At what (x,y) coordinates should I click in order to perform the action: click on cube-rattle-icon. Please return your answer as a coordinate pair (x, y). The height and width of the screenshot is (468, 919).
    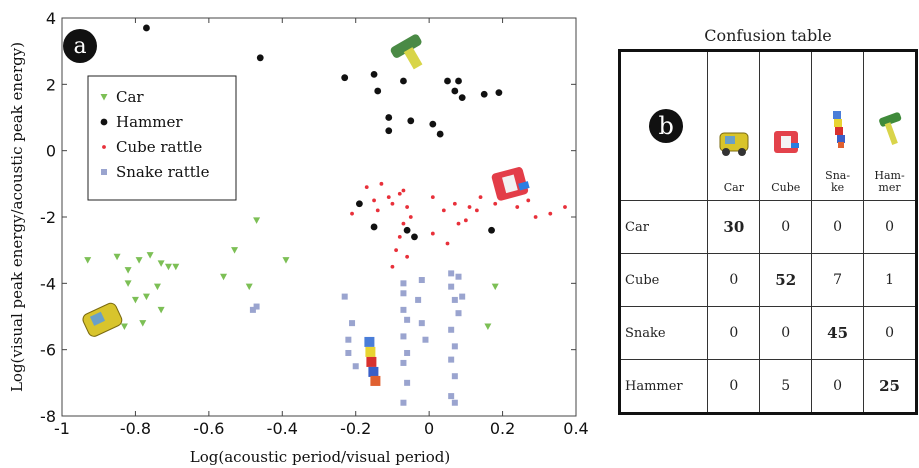
    Looking at the image, I should click on (786, 142).